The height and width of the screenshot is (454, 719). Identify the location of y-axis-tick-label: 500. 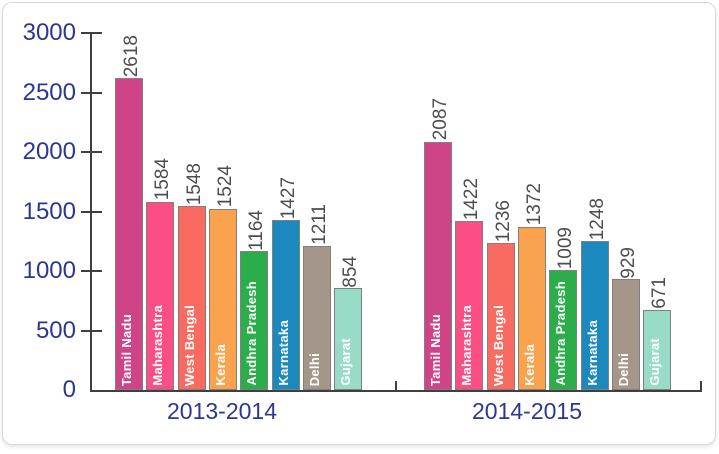
(55, 330).